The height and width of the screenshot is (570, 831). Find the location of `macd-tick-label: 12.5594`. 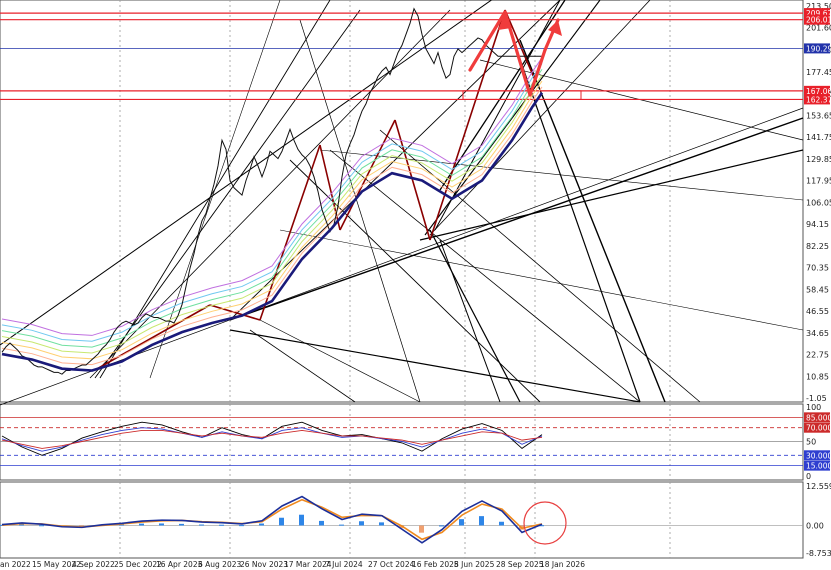

macd-tick-label: 12.5594 is located at coordinates (818, 486).